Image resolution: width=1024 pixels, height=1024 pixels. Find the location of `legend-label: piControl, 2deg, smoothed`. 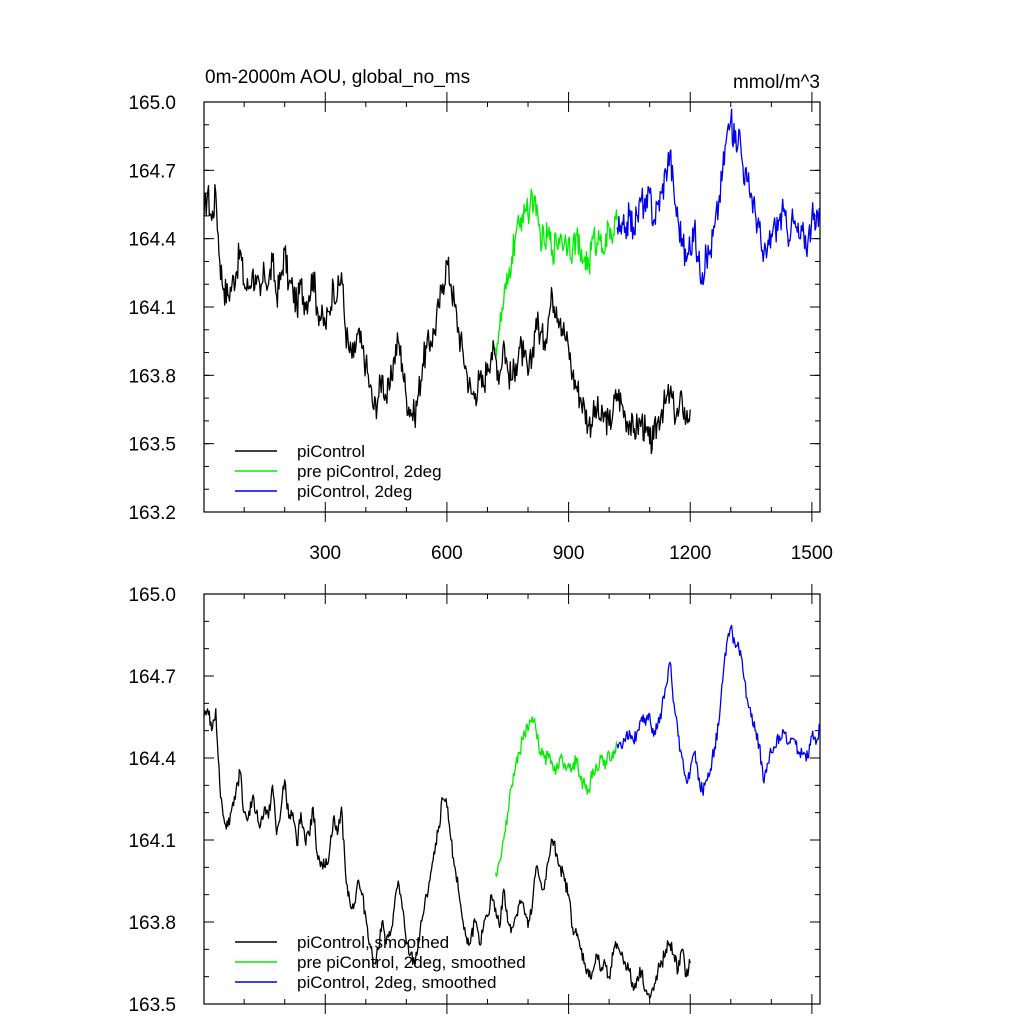

legend-label: piControl, 2deg, smoothed is located at coordinates (396, 982).